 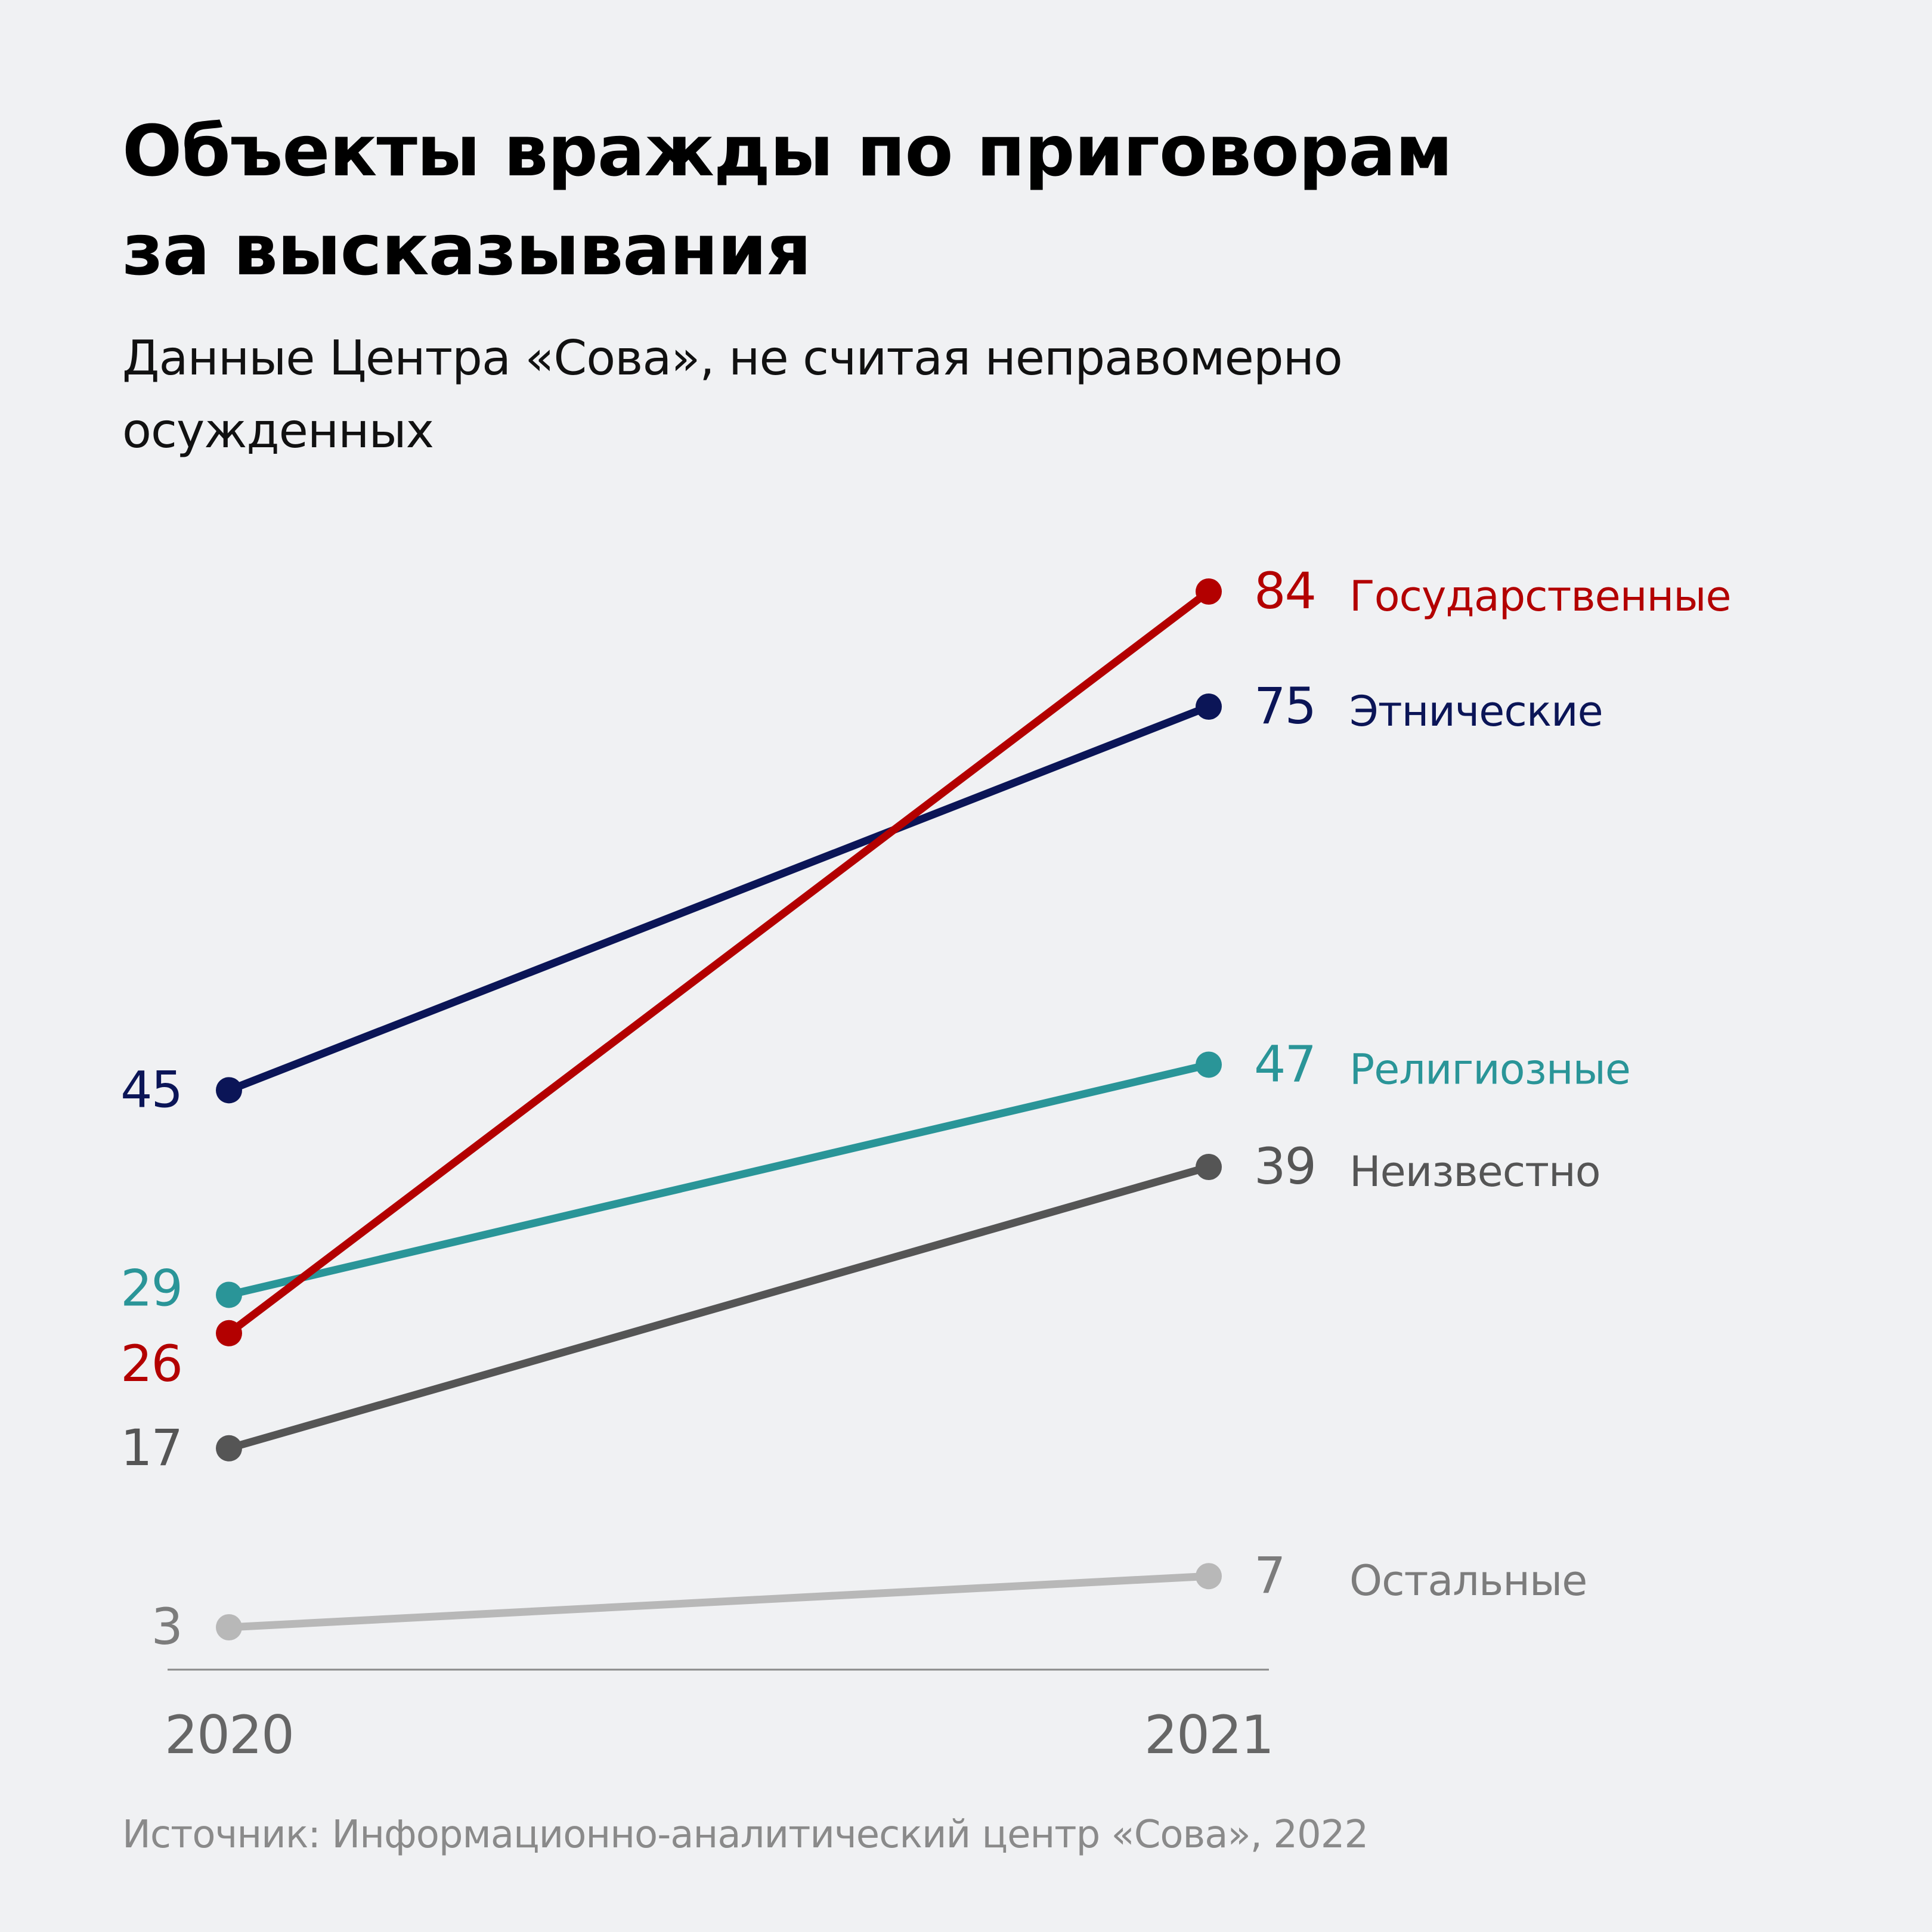 What do you see at coordinates (719, 898) in the screenshot?
I see `series-1-line` at bounding box center [719, 898].